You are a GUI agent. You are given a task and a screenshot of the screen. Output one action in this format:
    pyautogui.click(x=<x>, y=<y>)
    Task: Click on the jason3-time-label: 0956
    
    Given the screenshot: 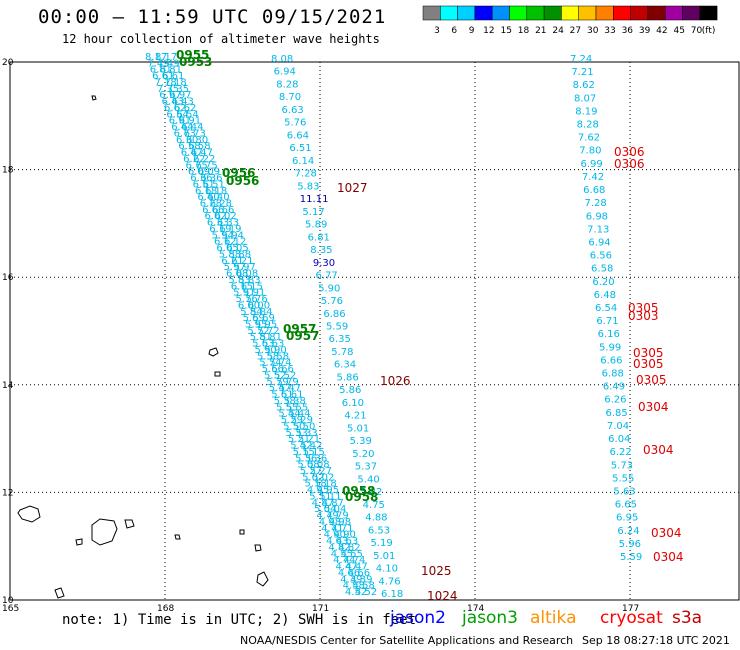 What is the action you would take?
    pyautogui.click(x=242, y=181)
    